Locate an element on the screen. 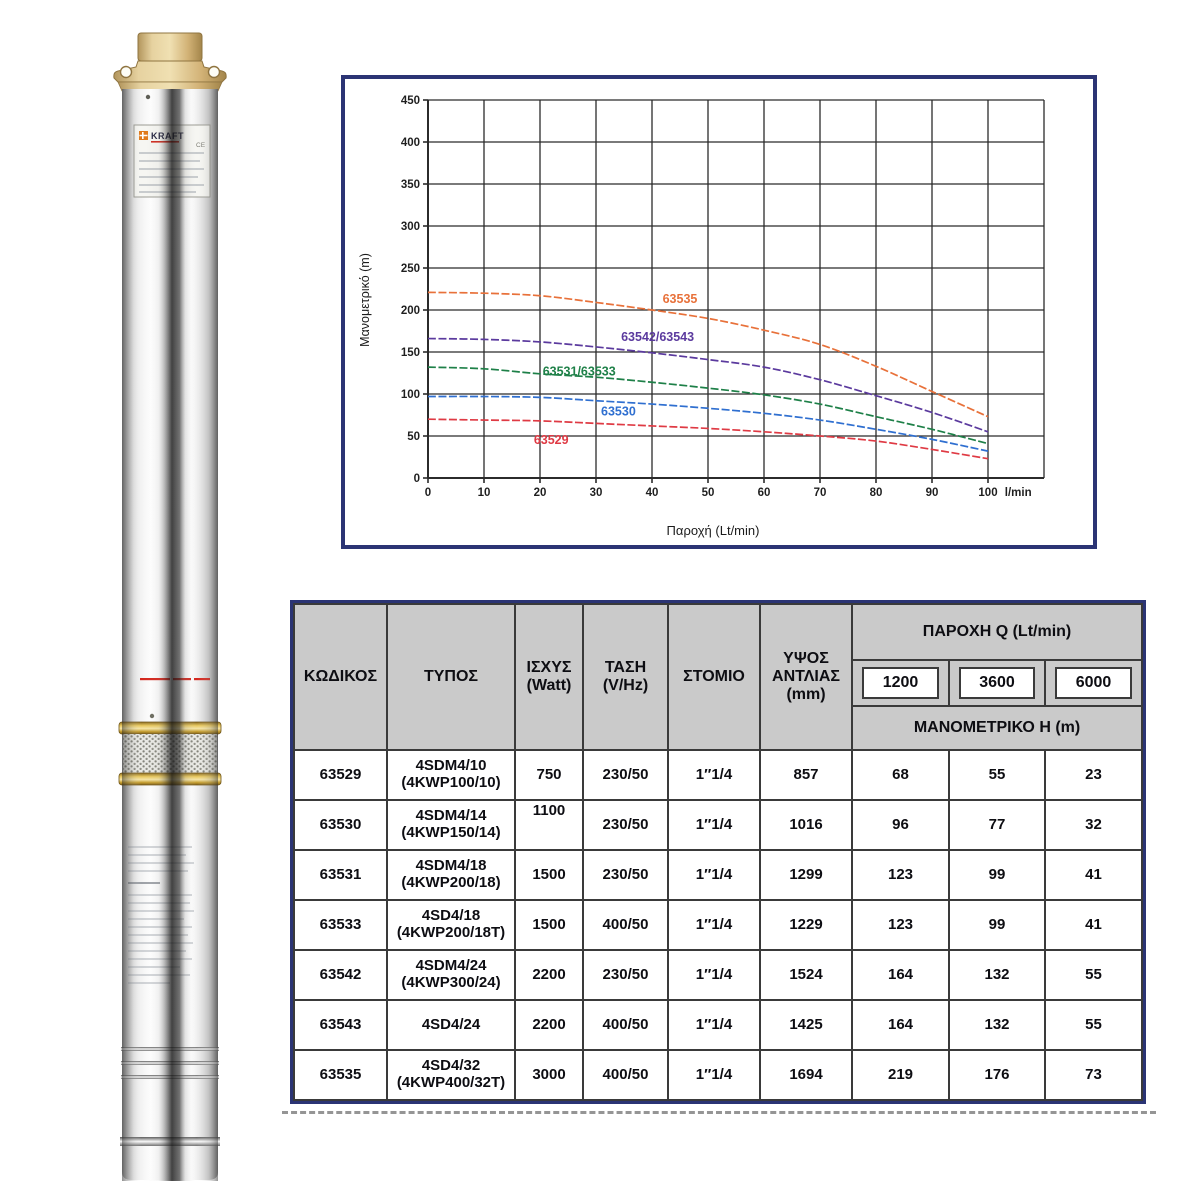  cell-voltage: 230/50 is located at coordinates (625, 824).